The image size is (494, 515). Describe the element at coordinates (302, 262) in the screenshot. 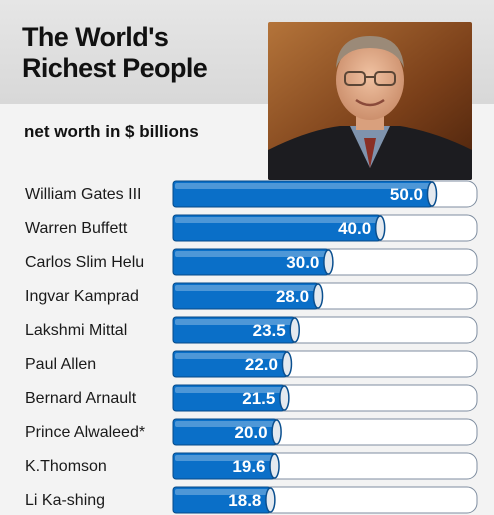

I see `value-label: 30.0` at that location.